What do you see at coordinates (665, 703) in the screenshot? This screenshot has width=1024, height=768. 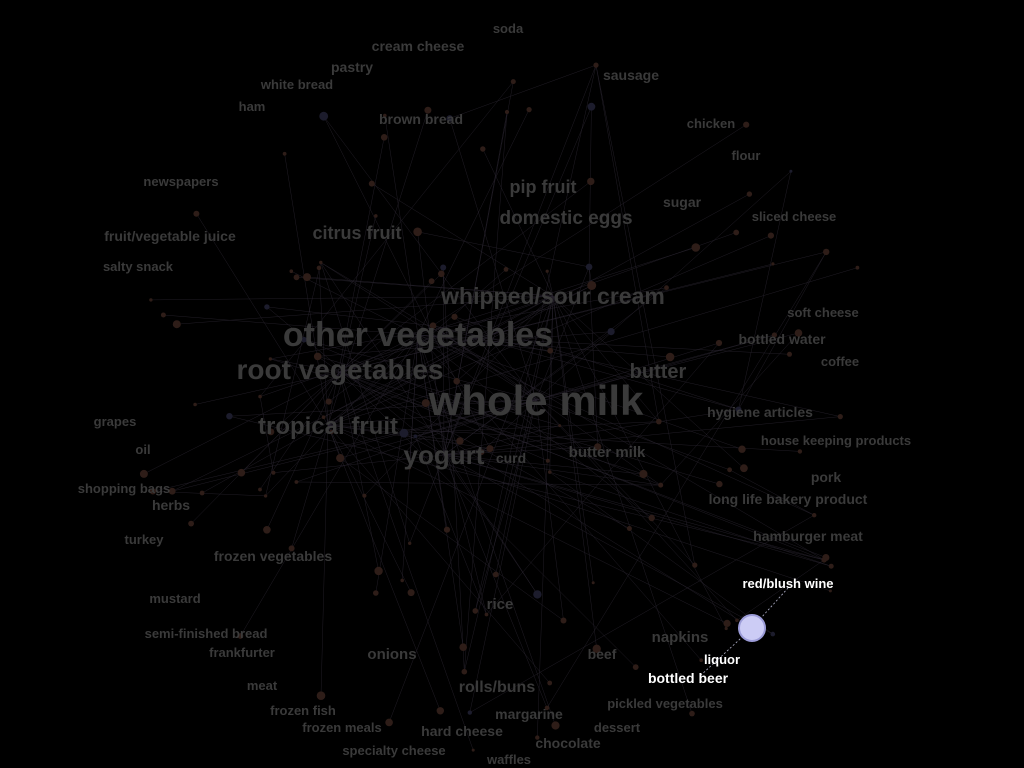 I see `node-label-pickled-vegetables: pickled vegetables` at bounding box center [665, 703].